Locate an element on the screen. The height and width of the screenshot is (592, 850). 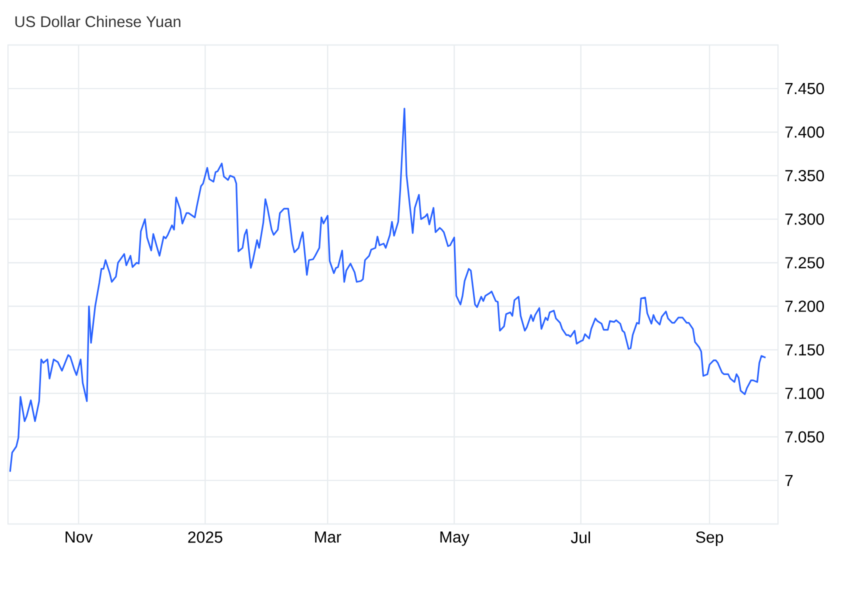
y-tick-label: 7.150 is located at coordinates (804, 350).